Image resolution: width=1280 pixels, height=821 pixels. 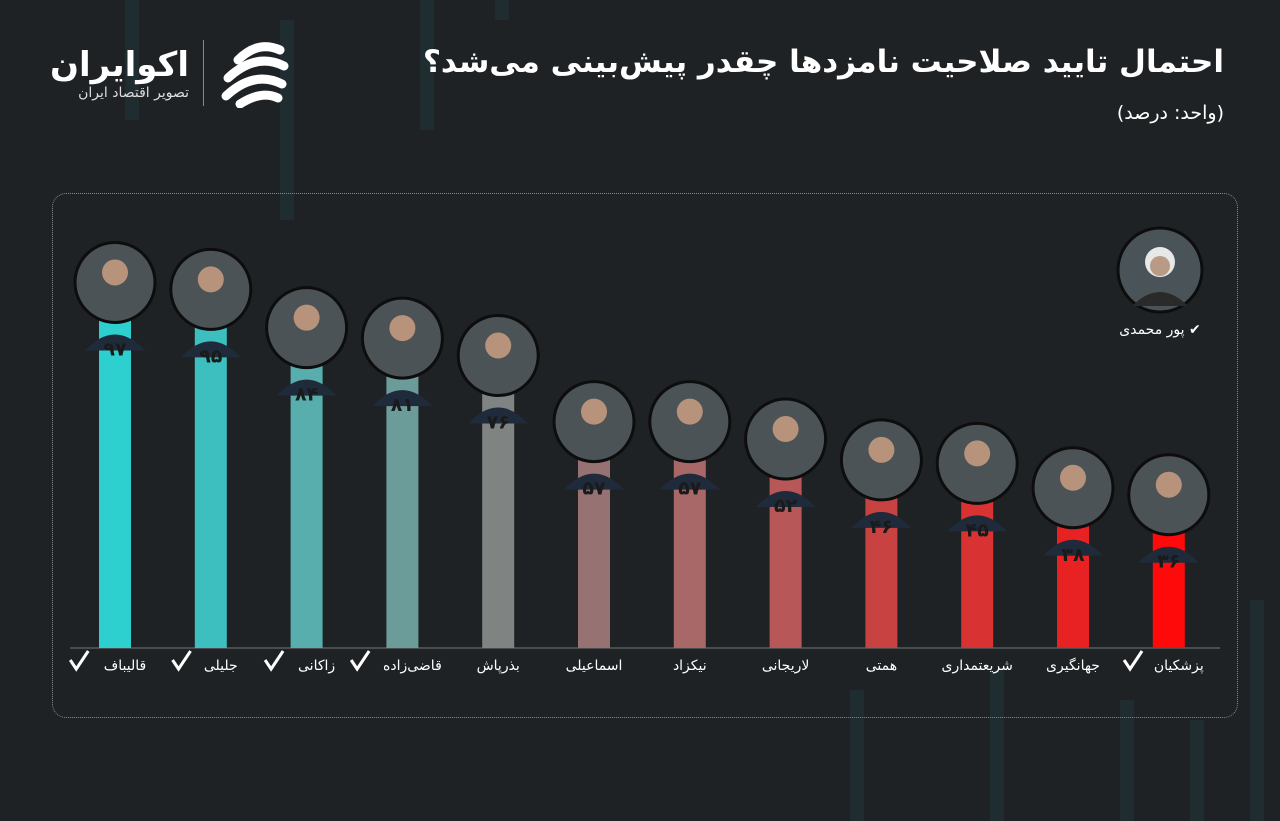 What do you see at coordinates (316, 666) in the screenshot?
I see `category-label: زاکانی` at bounding box center [316, 666].